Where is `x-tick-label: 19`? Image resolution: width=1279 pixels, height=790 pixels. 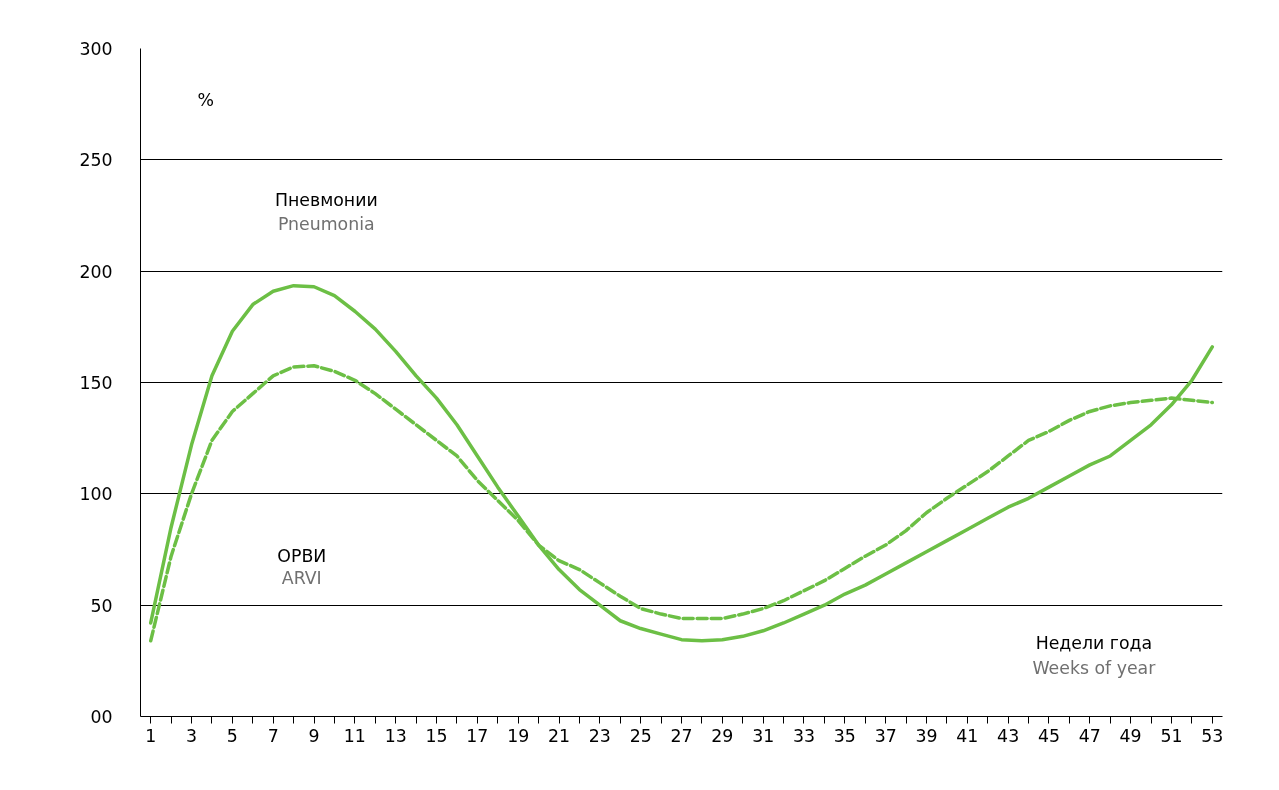 x-tick-label: 19 is located at coordinates (518, 735).